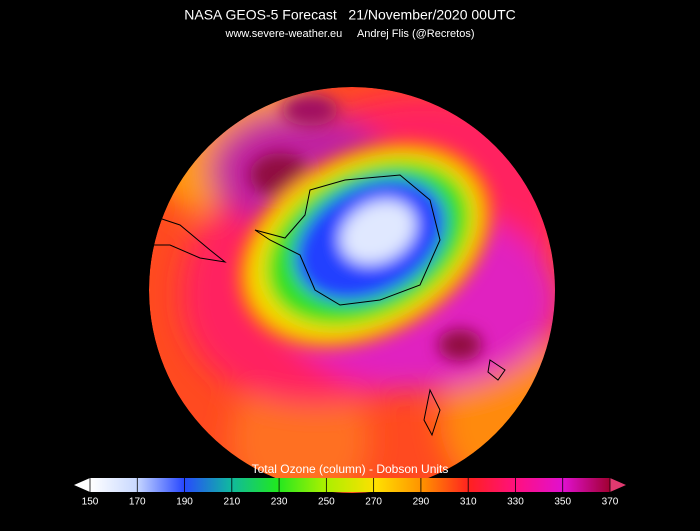 The height and width of the screenshot is (531, 700). I want to click on colorbar-tick-label: 310, so click(468, 502).